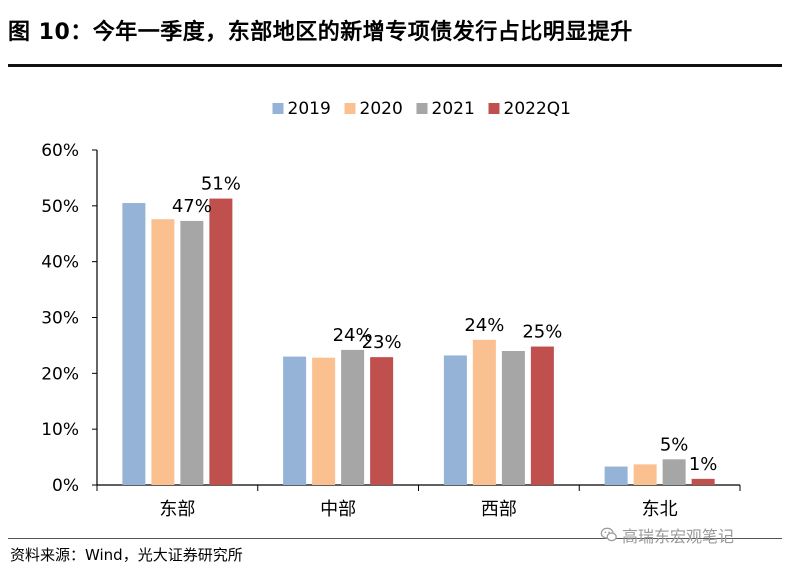  What do you see at coordinates (395, 65) in the screenshot?
I see `title-divider` at bounding box center [395, 65].